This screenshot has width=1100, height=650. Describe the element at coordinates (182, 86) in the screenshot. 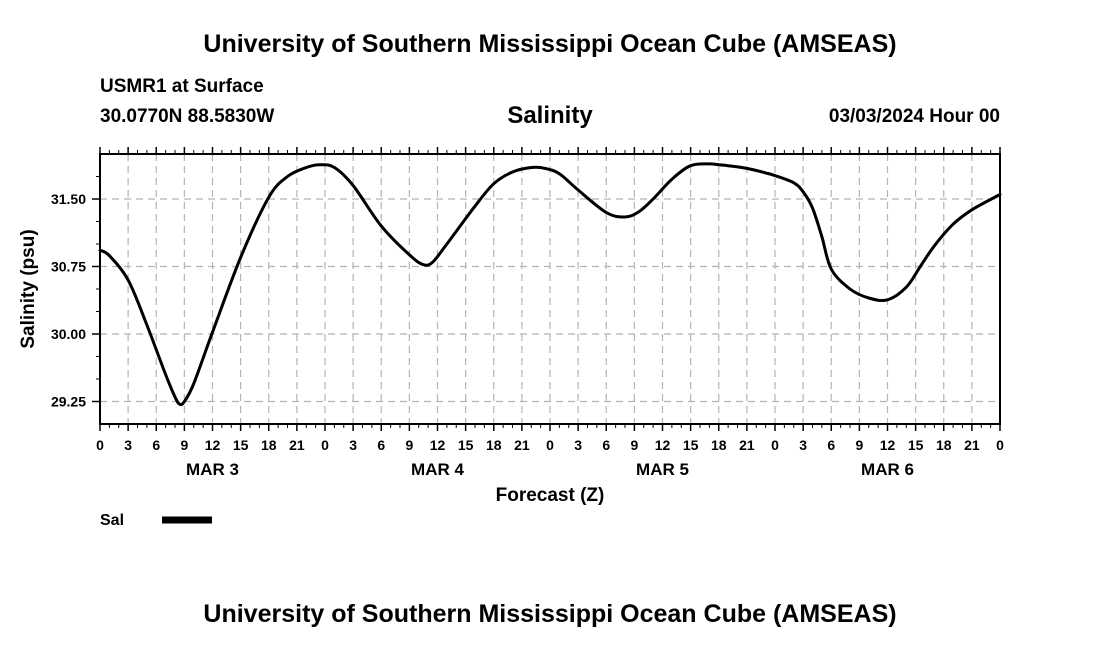

I see `station-label: USMR1 at Surface` at that location.